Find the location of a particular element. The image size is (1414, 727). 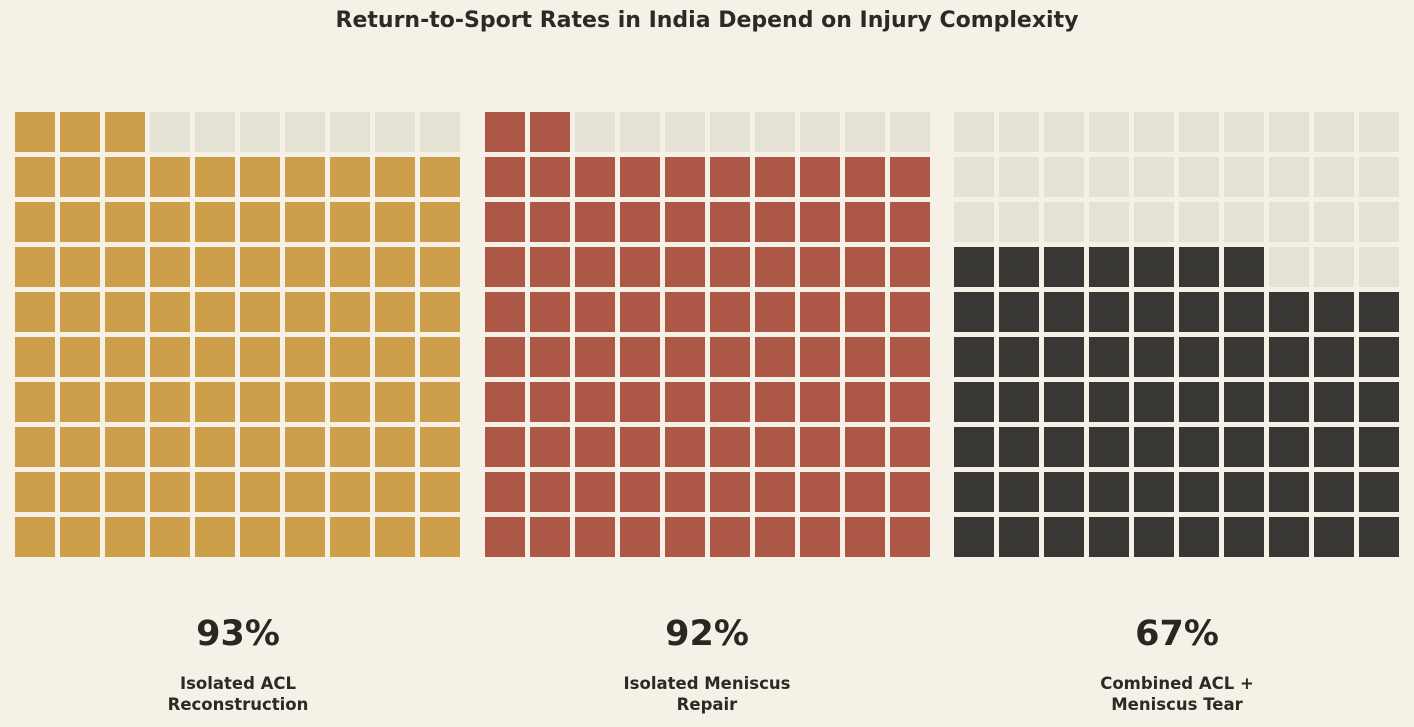

value-label-combined: 67% is located at coordinates (1177, 634).